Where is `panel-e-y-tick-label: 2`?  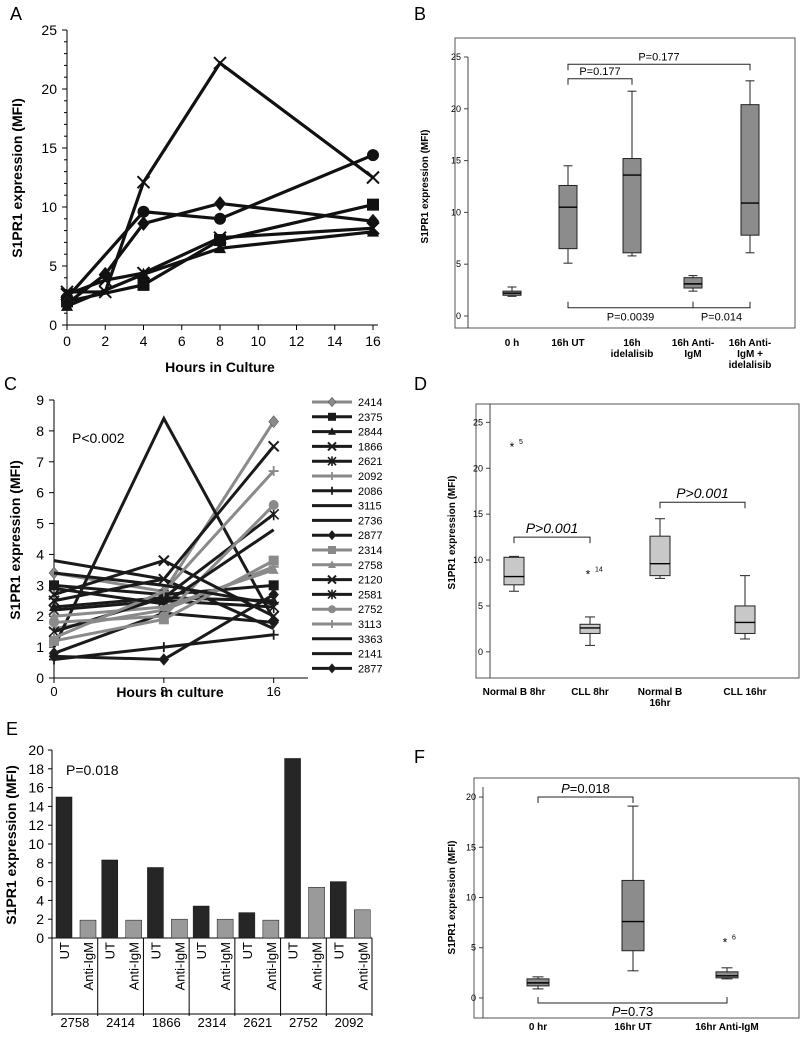
panel-e-y-tick-label: 2 is located at coordinates (40, 919).